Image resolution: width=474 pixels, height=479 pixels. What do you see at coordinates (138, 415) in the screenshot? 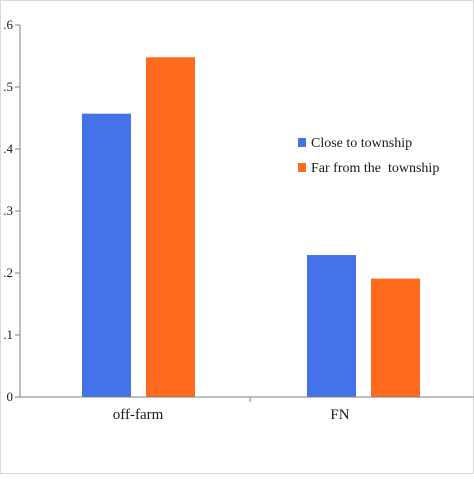
I see `x-tick-label: off-farm` at bounding box center [138, 415].